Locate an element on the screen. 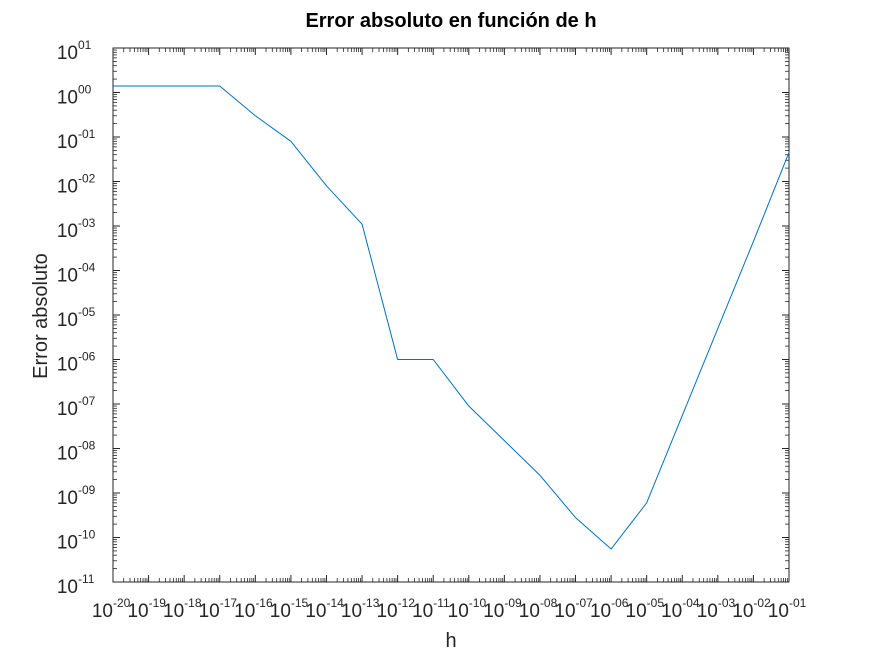 The height and width of the screenshot is (654, 872). x-tick-label: 10 -20 is located at coordinates (111, 609).